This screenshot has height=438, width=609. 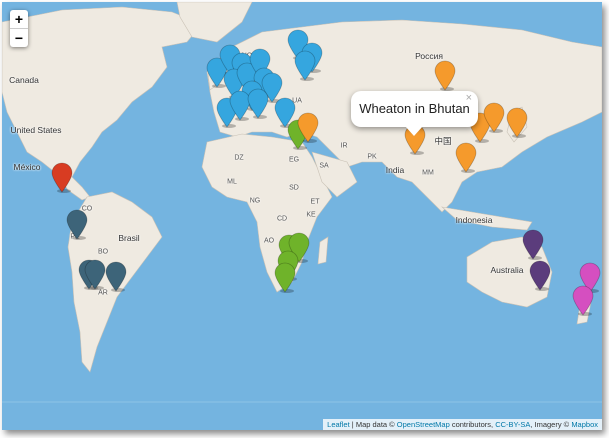 I want to click on marker-africa, so click(x=285, y=277).